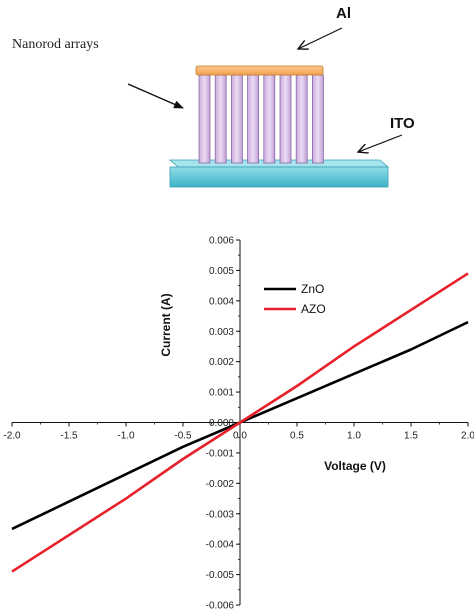 Image resolution: width=474 pixels, height=609 pixels. What do you see at coordinates (467, 436) in the screenshot?
I see `x-tick-label: 2.0` at bounding box center [467, 436].